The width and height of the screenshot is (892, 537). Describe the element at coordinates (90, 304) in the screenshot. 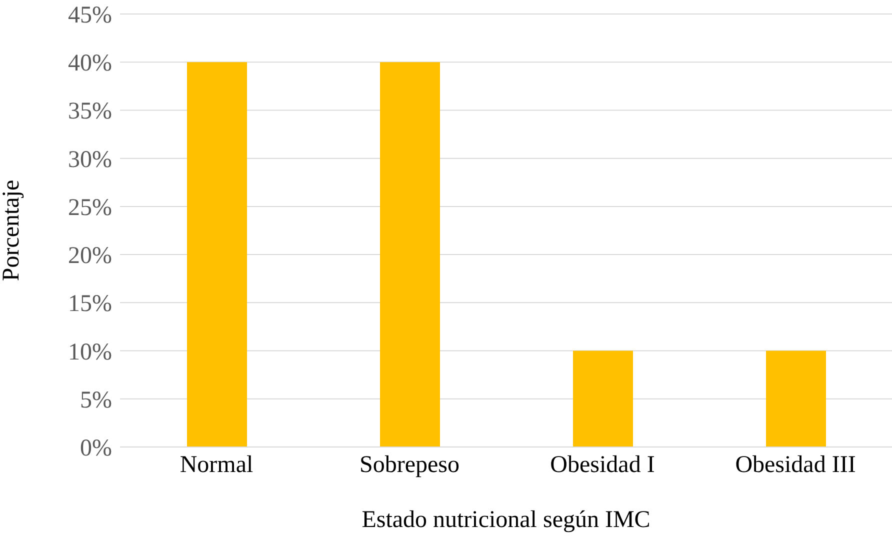

I see `y-tick-label: 15%` at that location.